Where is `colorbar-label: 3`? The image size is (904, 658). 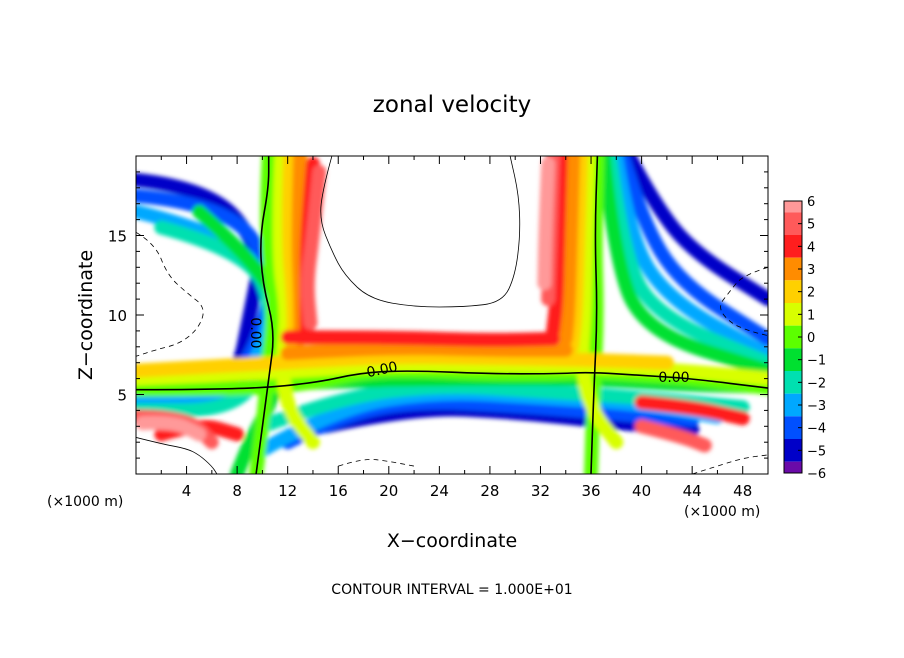 colorbar-label: 3 is located at coordinates (811, 270).